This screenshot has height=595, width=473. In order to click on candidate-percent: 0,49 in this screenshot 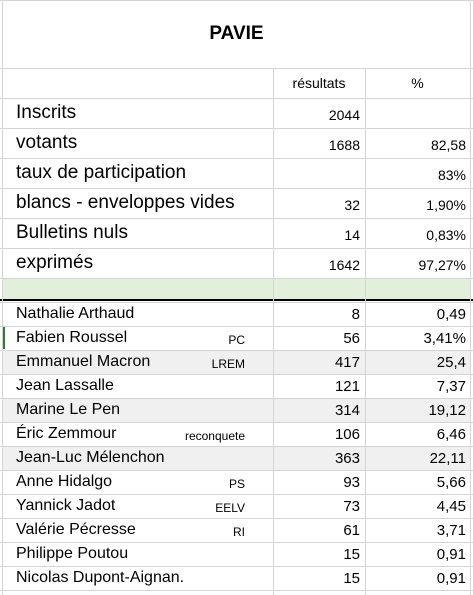, I will do `click(451, 314)`.